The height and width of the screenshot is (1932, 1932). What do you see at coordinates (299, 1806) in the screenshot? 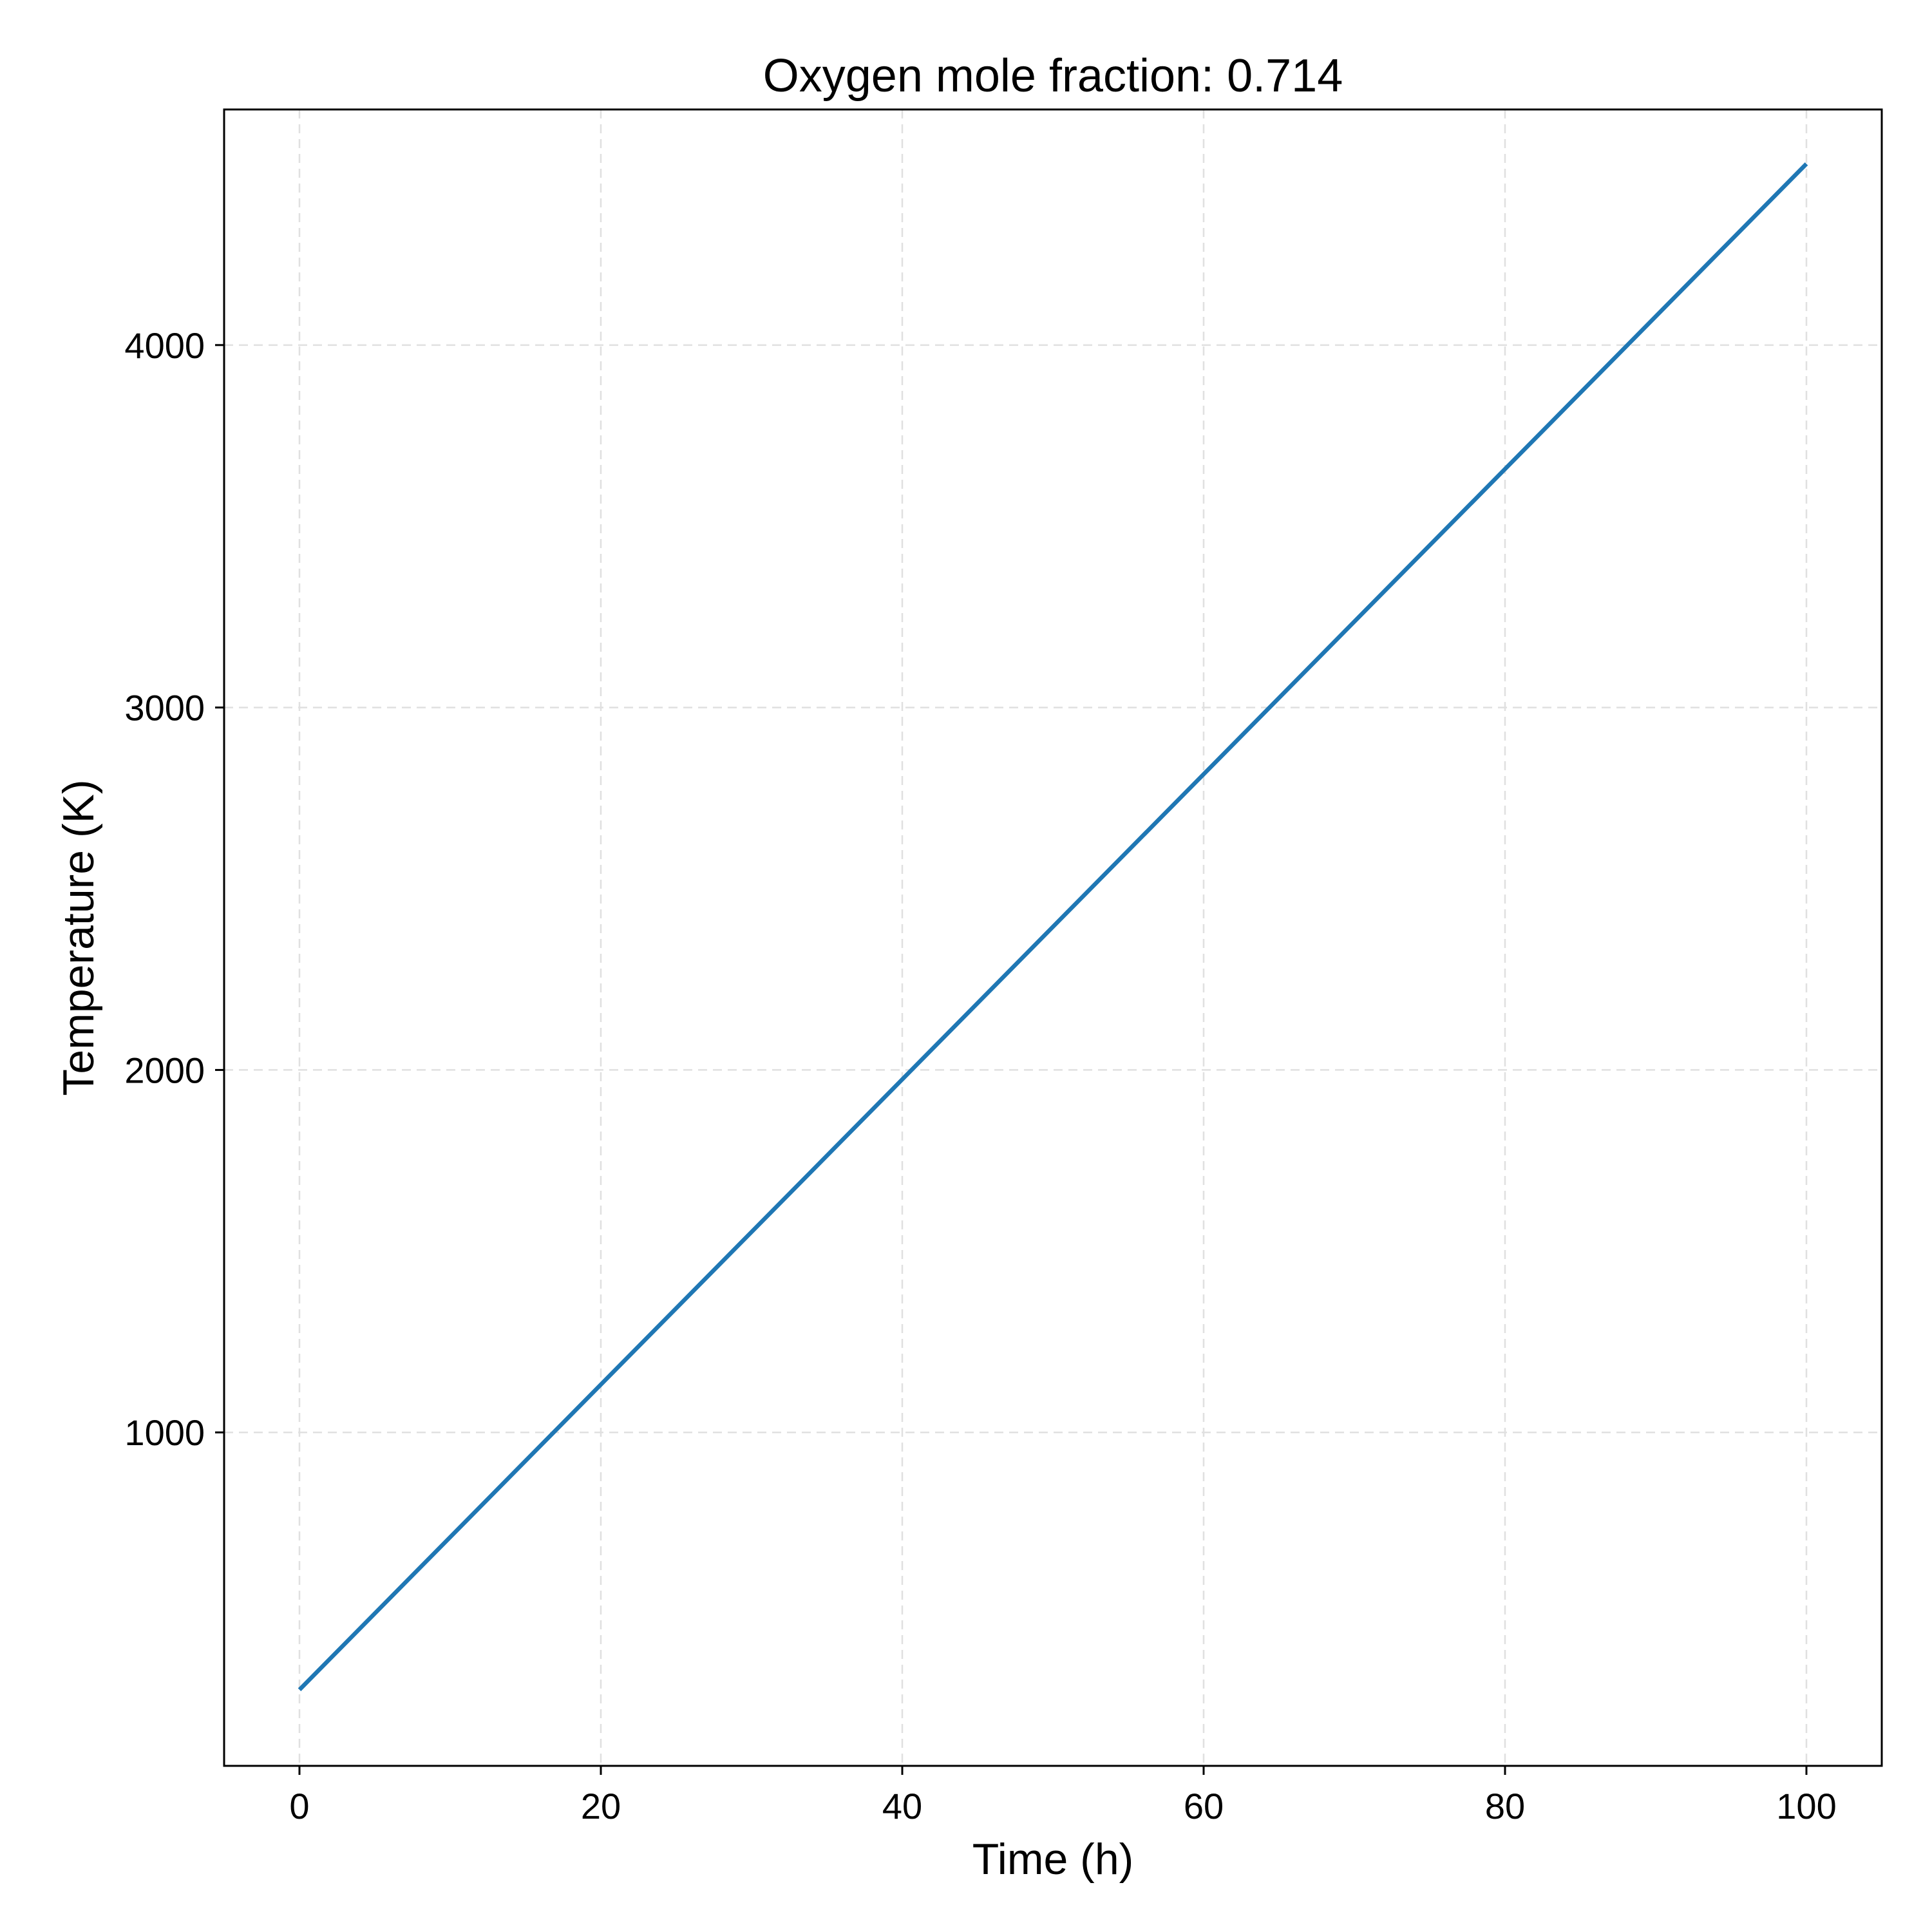
I see `x-tick-label: 0` at bounding box center [299, 1806].